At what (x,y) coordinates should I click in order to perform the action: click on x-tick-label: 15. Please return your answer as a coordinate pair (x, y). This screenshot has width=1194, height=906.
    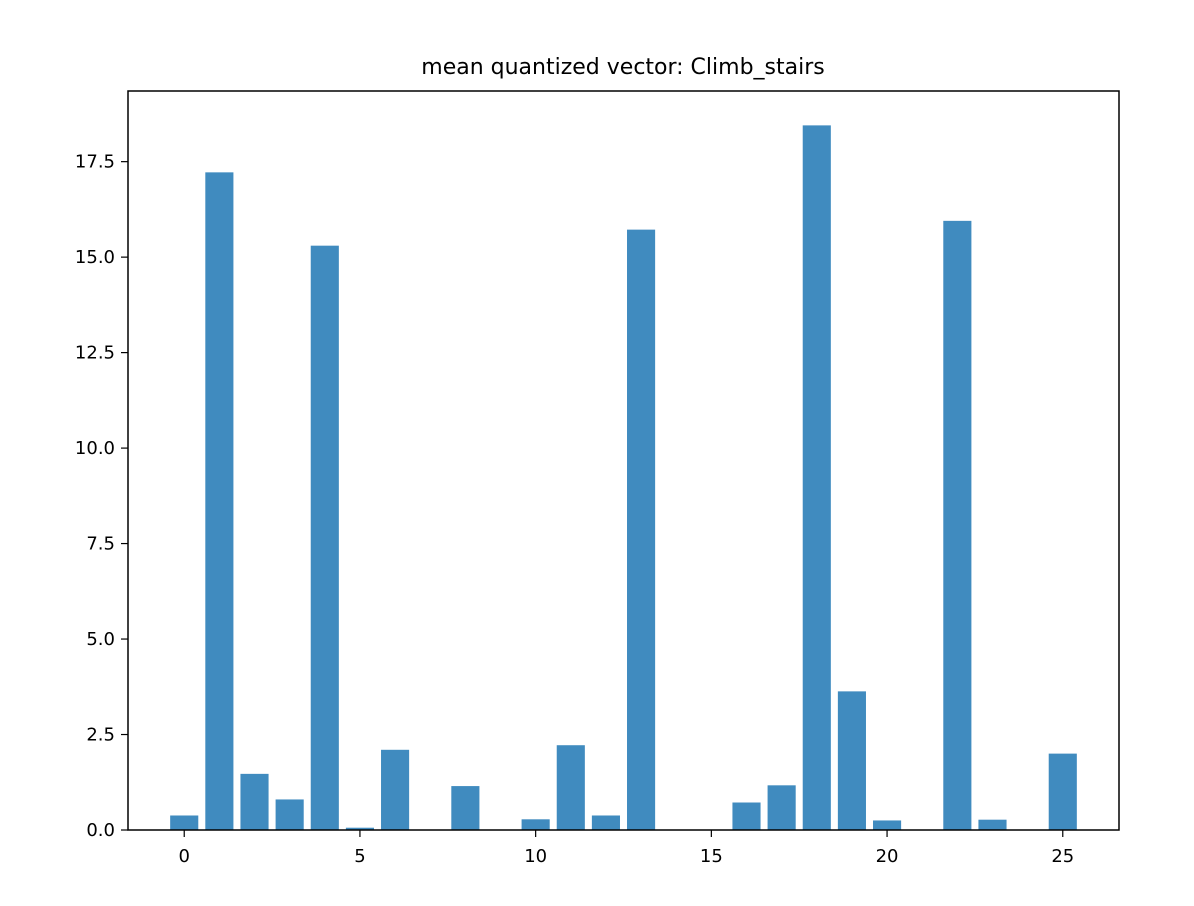
    Looking at the image, I should click on (711, 856).